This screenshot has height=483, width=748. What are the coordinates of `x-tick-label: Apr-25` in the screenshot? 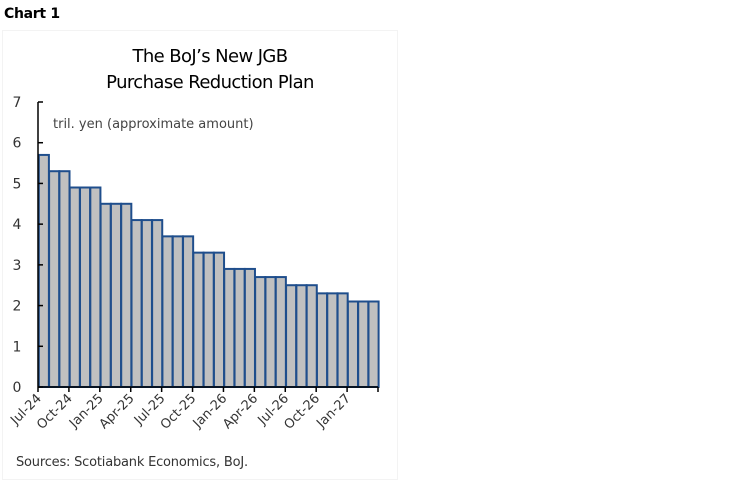 It's located at (117, 411).